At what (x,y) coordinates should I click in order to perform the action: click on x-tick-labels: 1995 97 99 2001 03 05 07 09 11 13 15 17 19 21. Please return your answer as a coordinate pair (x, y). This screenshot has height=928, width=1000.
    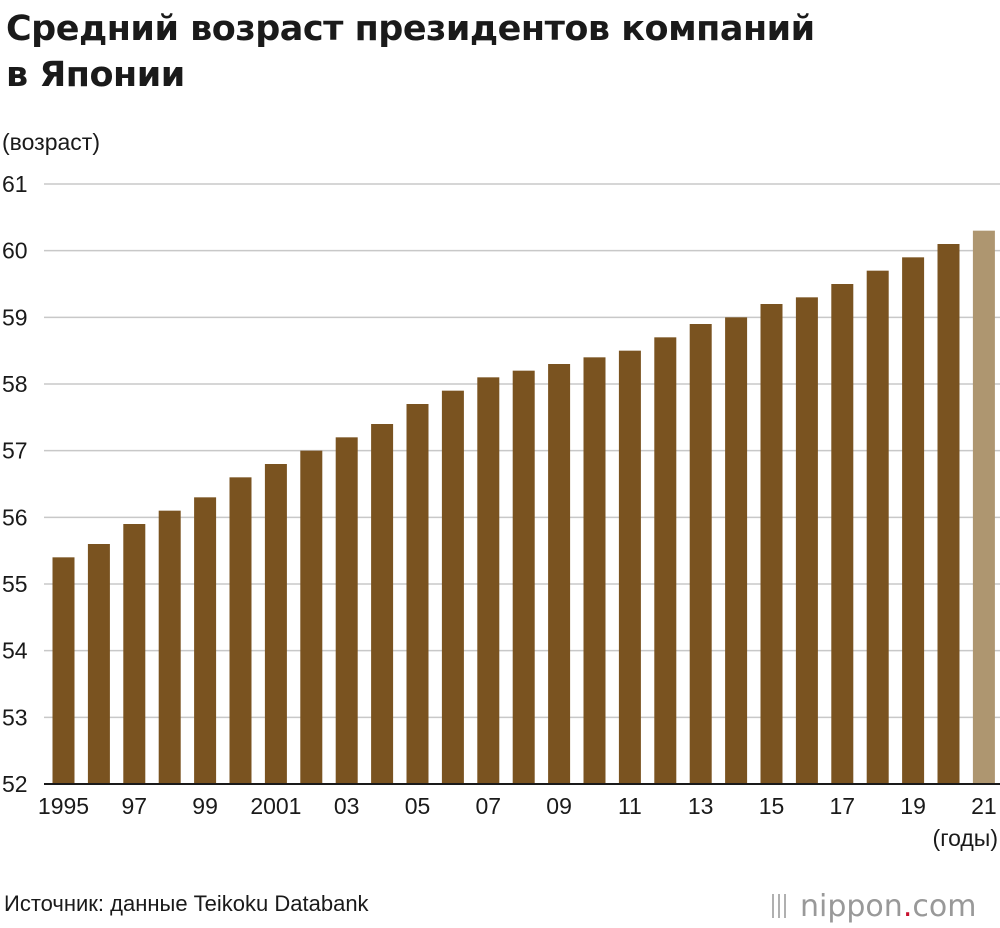
    Looking at the image, I should click on (517, 806).